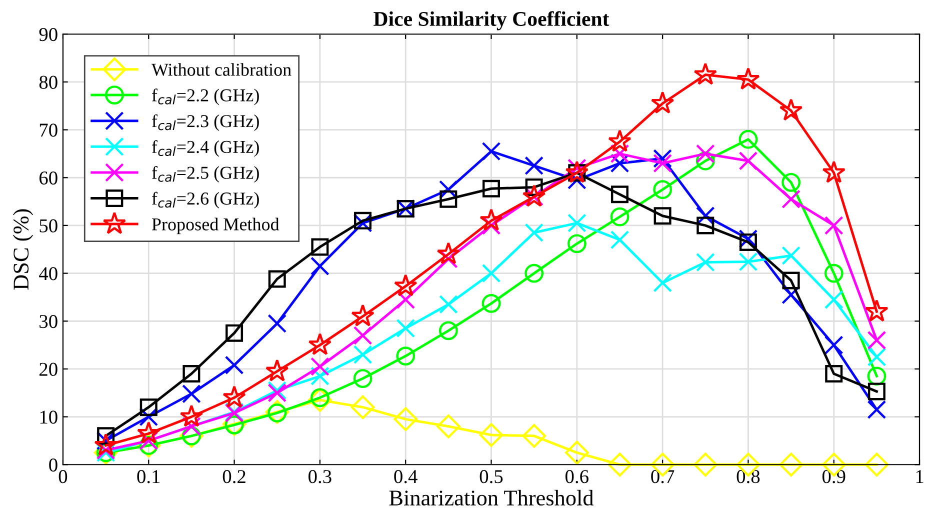  What do you see at coordinates (234, 477) in the screenshot?
I see `x-tick-label: 0.2` at bounding box center [234, 477].